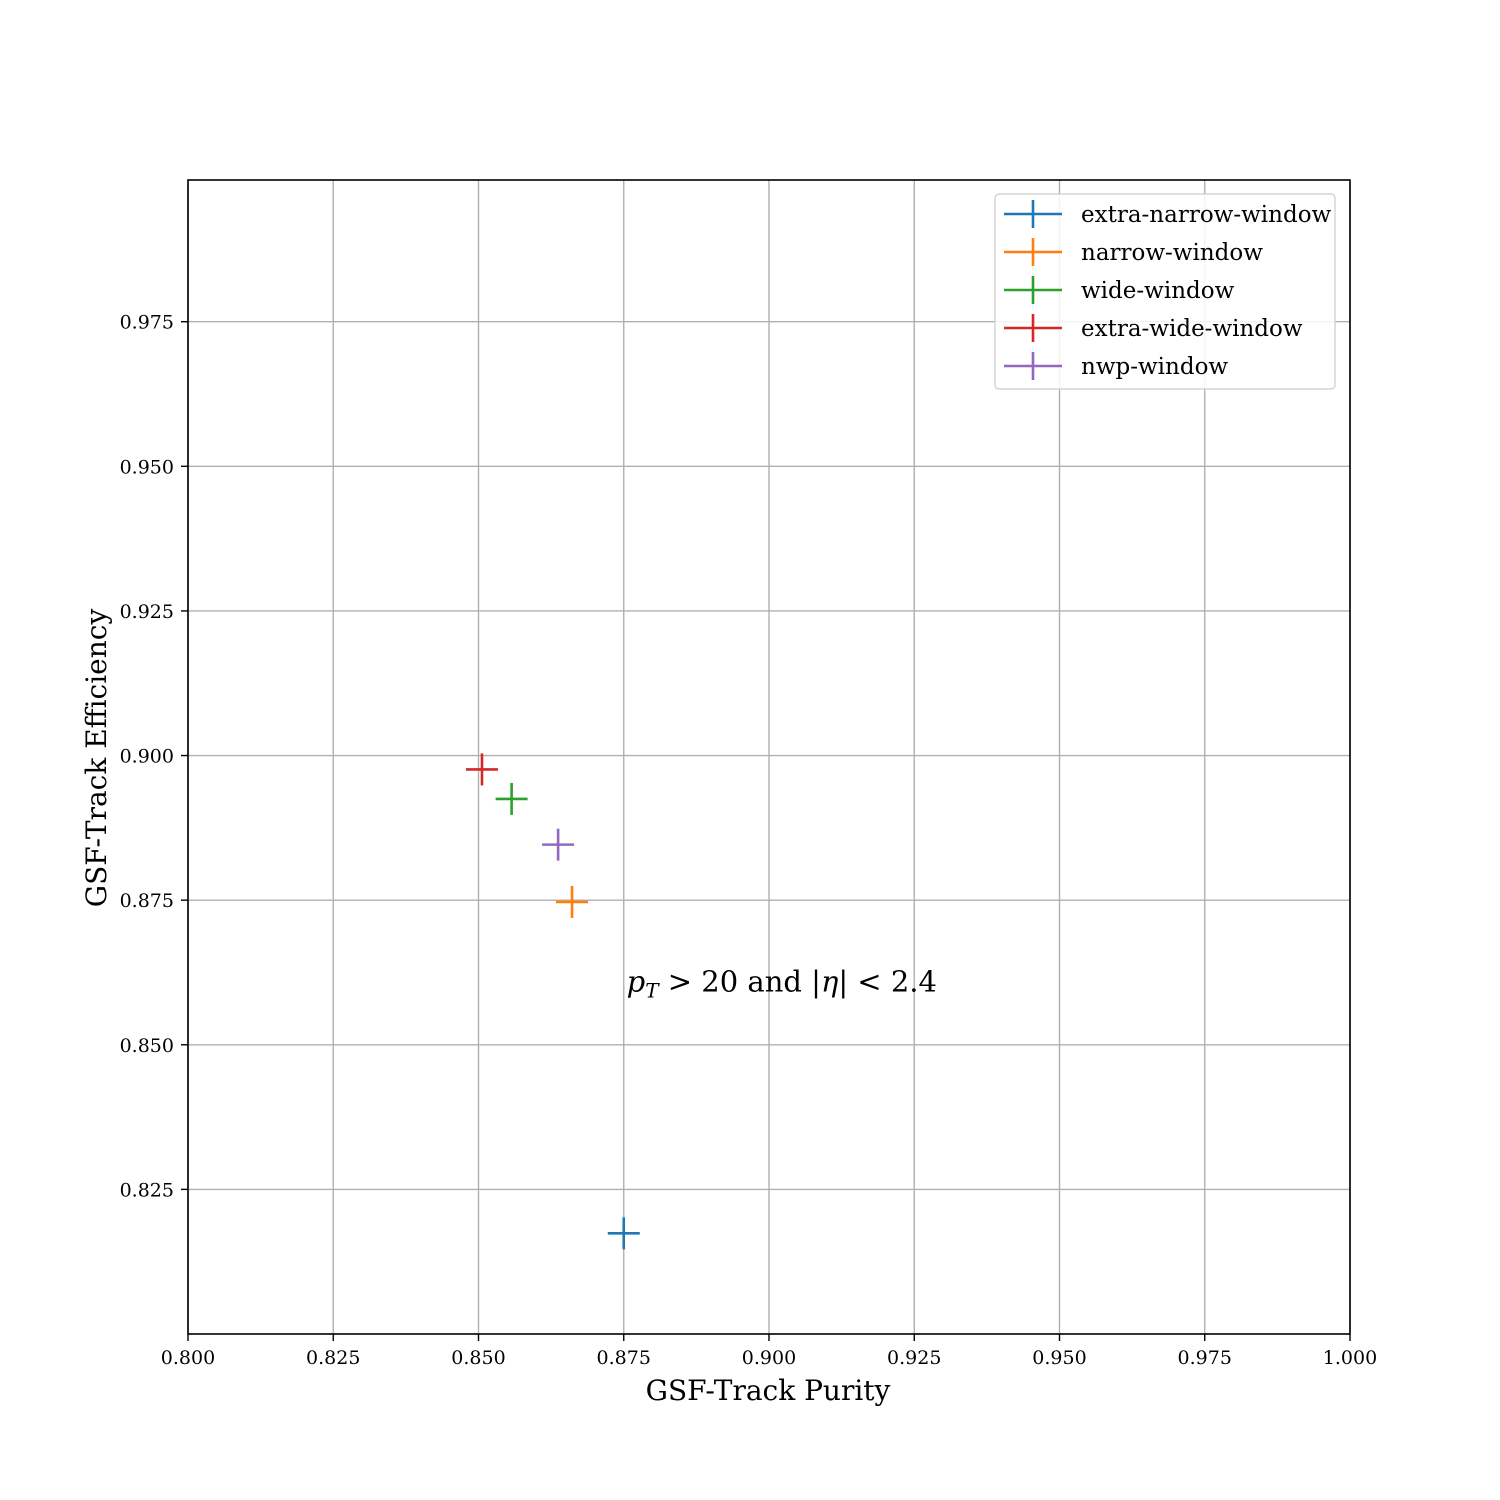 This screenshot has height=1500, width=1500. I want to click on y-tick-label: 0.950, so click(147, 467).